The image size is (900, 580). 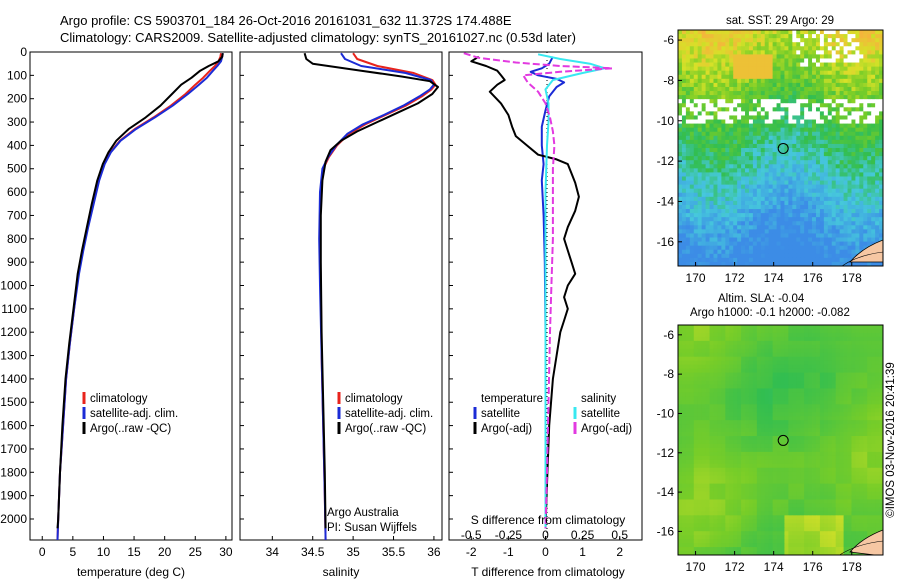 I want to click on sst-heatmap-cells, so click(x=780, y=148).